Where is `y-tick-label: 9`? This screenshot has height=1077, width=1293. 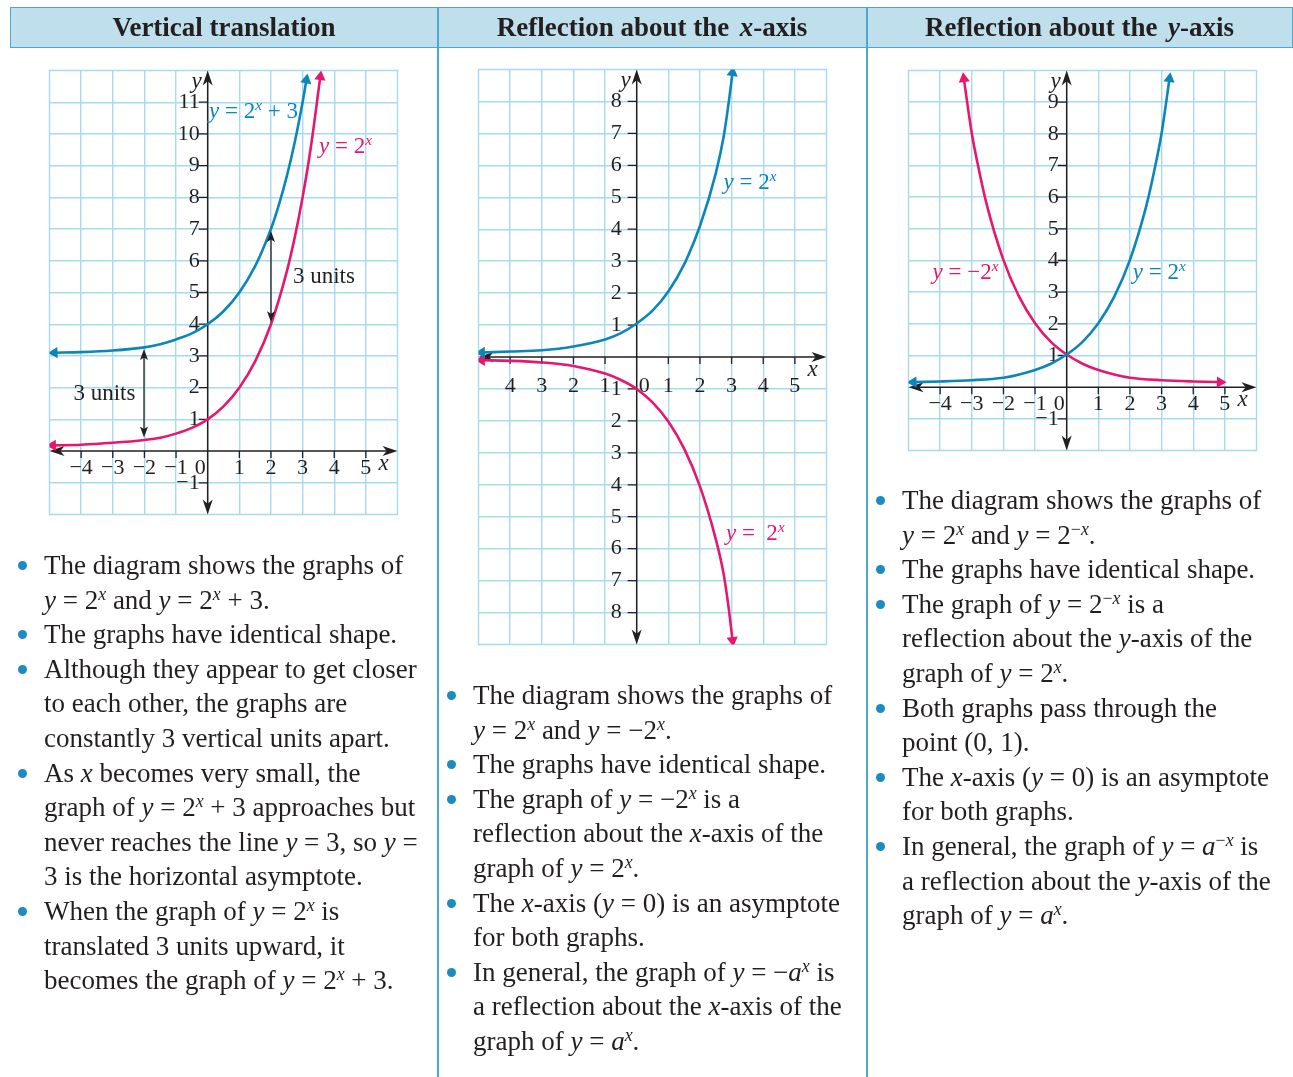 y-tick-label: 9 is located at coordinates (194, 164).